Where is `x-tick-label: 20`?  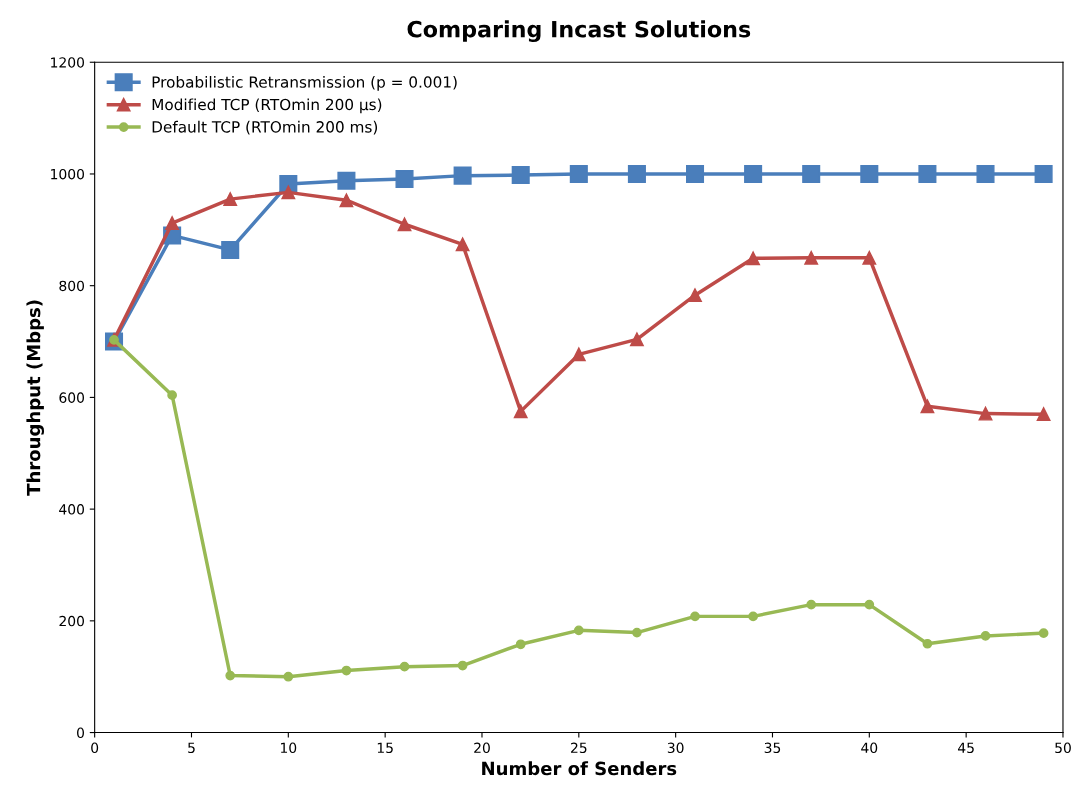
x-tick-label: 20 is located at coordinates (482, 748).